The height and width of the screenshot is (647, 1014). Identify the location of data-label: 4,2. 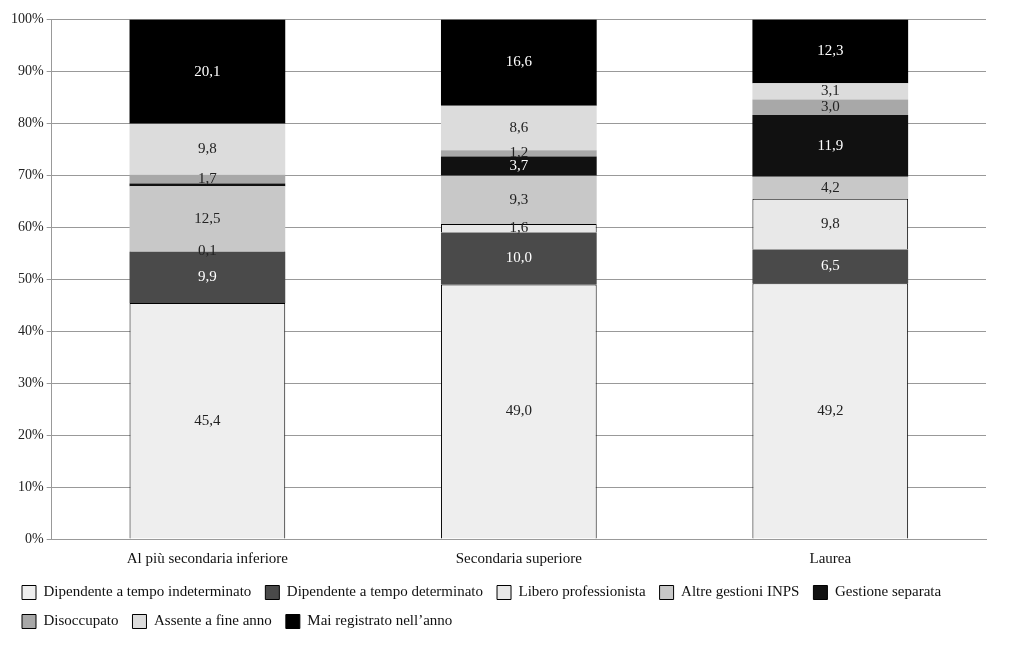
(830, 186).